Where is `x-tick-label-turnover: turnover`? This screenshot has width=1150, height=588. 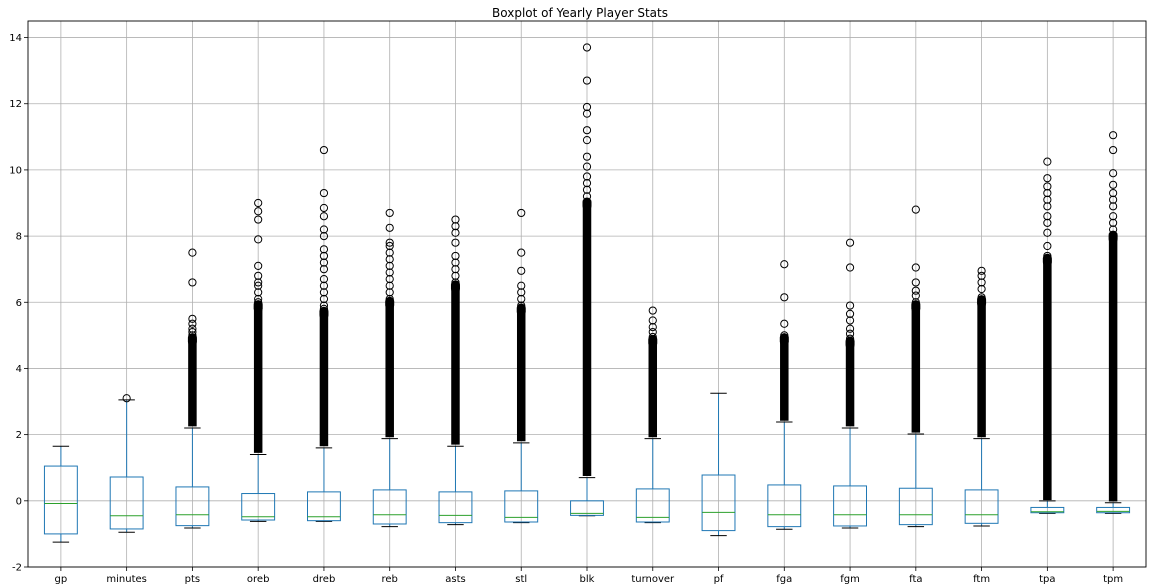 x-tick-label-turnover: turnover is located at coordinates (653, 579).